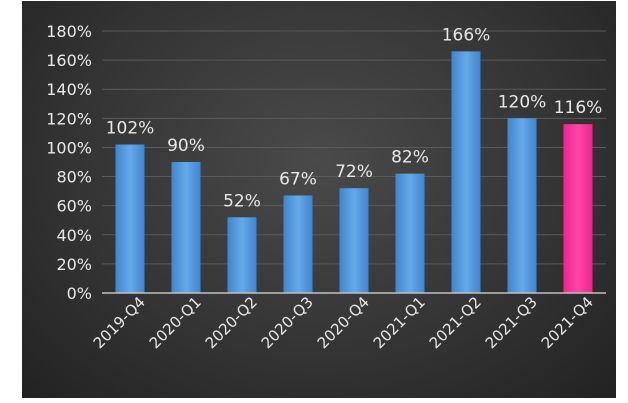  I want to click on data-label: 67%, so click(298, 179).